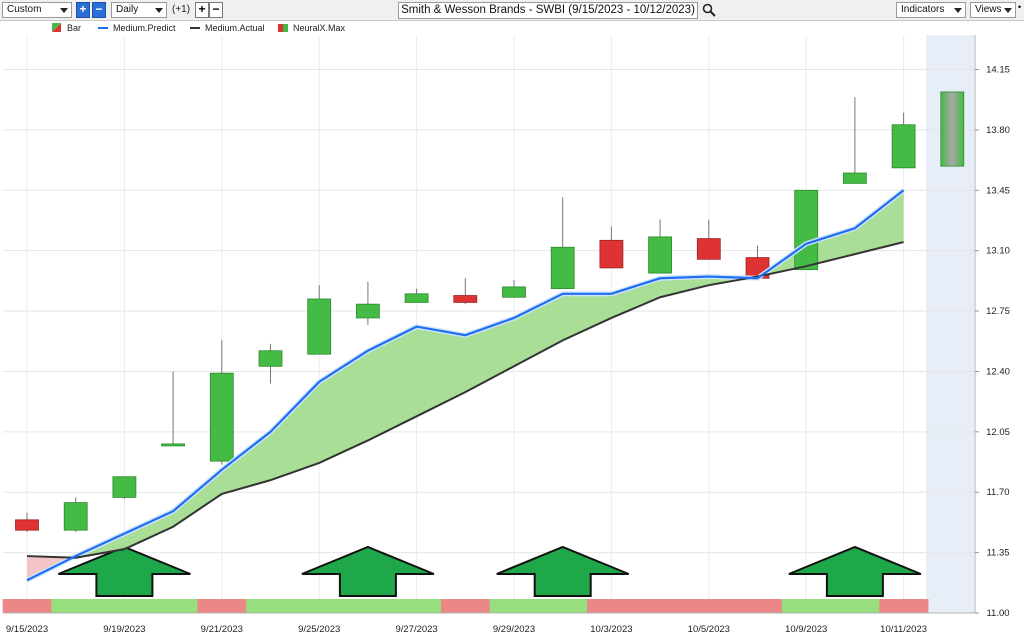 The height and width of the screenshot is (640, 1024). I want to click on pin-icon: •, so click(1020, 7).